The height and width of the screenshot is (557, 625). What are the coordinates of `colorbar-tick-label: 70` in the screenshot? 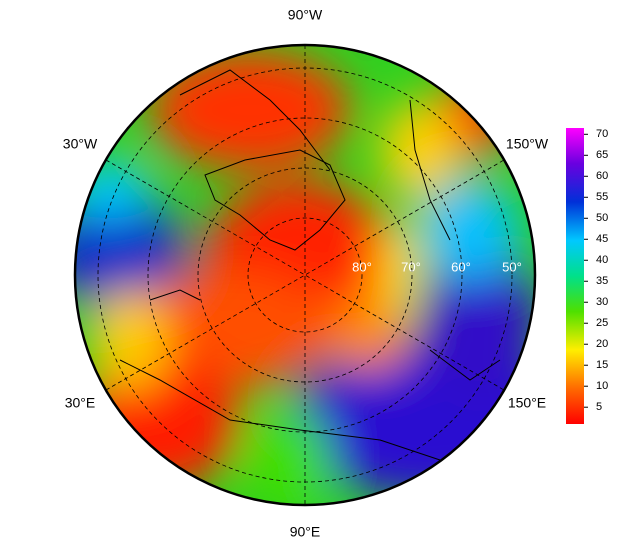 It's located at (602, 134).